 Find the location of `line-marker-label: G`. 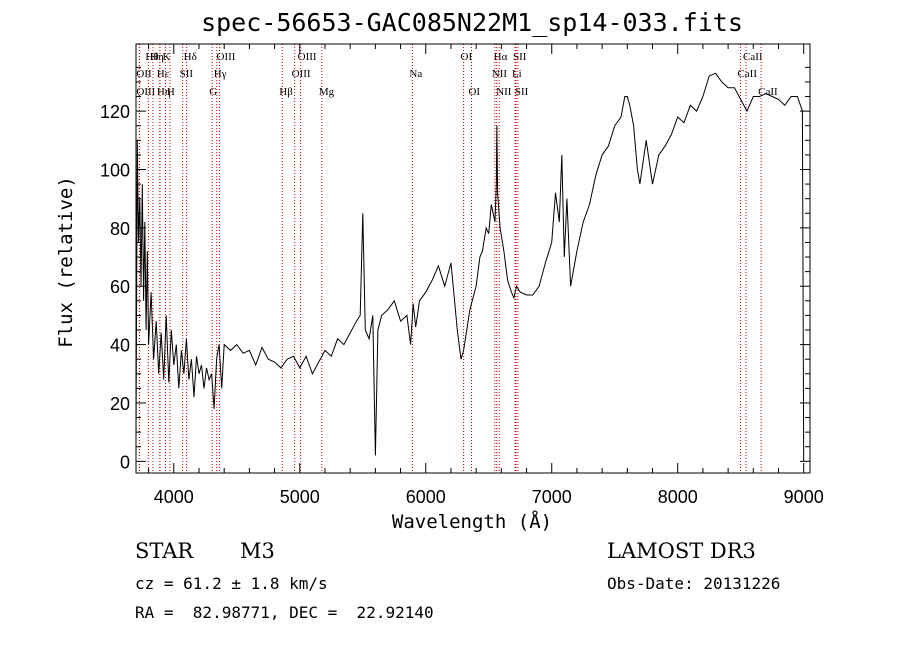

line-marker-label: G is located at coordinates (213, 92).